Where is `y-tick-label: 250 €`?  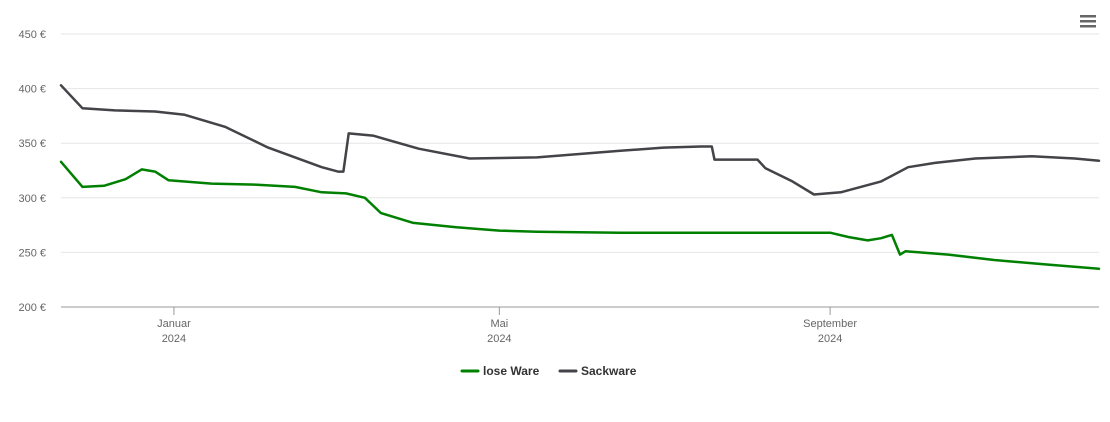 y-tick-label: 250 € is located at coordinates (32, 253).